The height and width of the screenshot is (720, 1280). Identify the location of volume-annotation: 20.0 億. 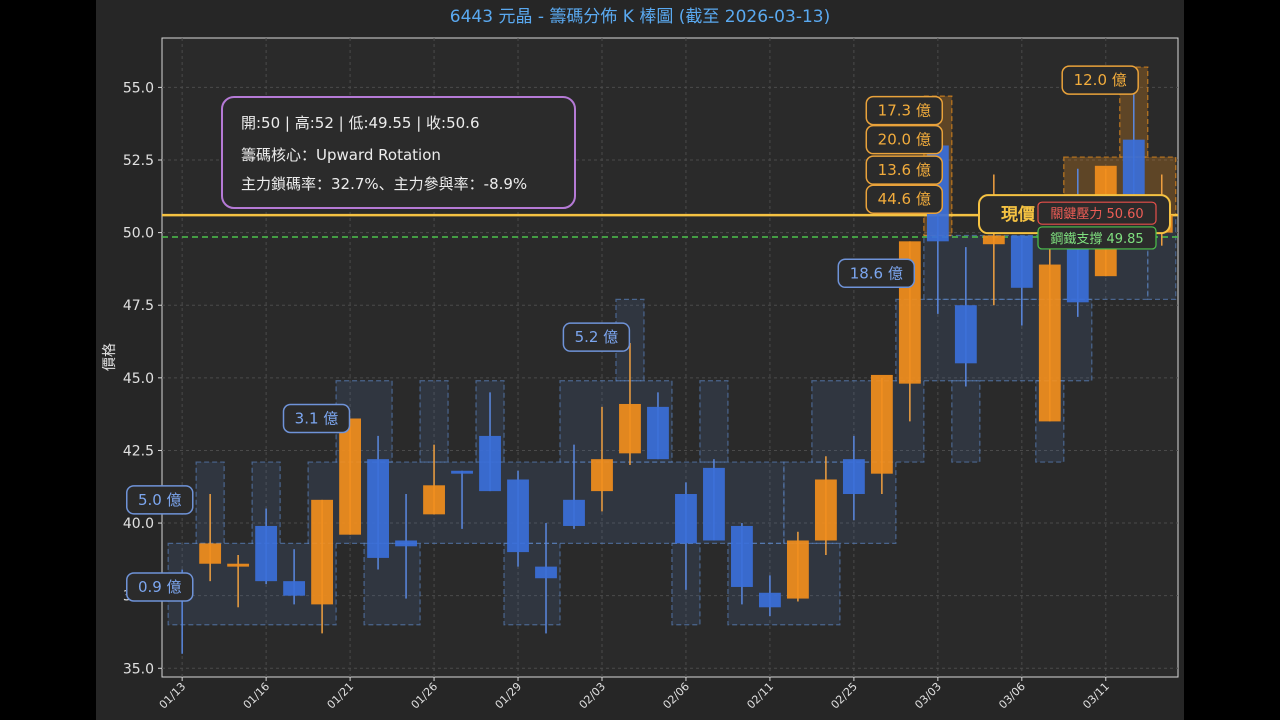
(904, 139).